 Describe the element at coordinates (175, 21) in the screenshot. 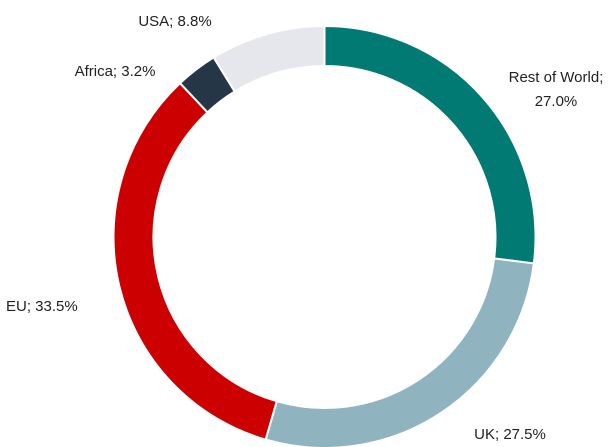

I see `slice-label: USA; 8.8%` at that location.